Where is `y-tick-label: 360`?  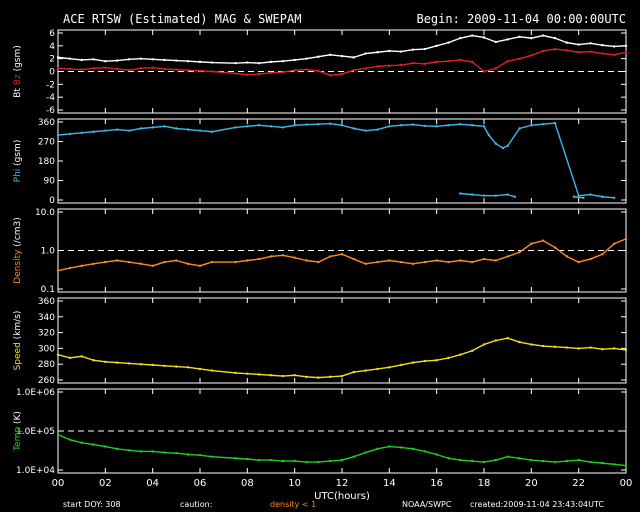 y-tick-label: 360 is located at coordinates (46, 302).